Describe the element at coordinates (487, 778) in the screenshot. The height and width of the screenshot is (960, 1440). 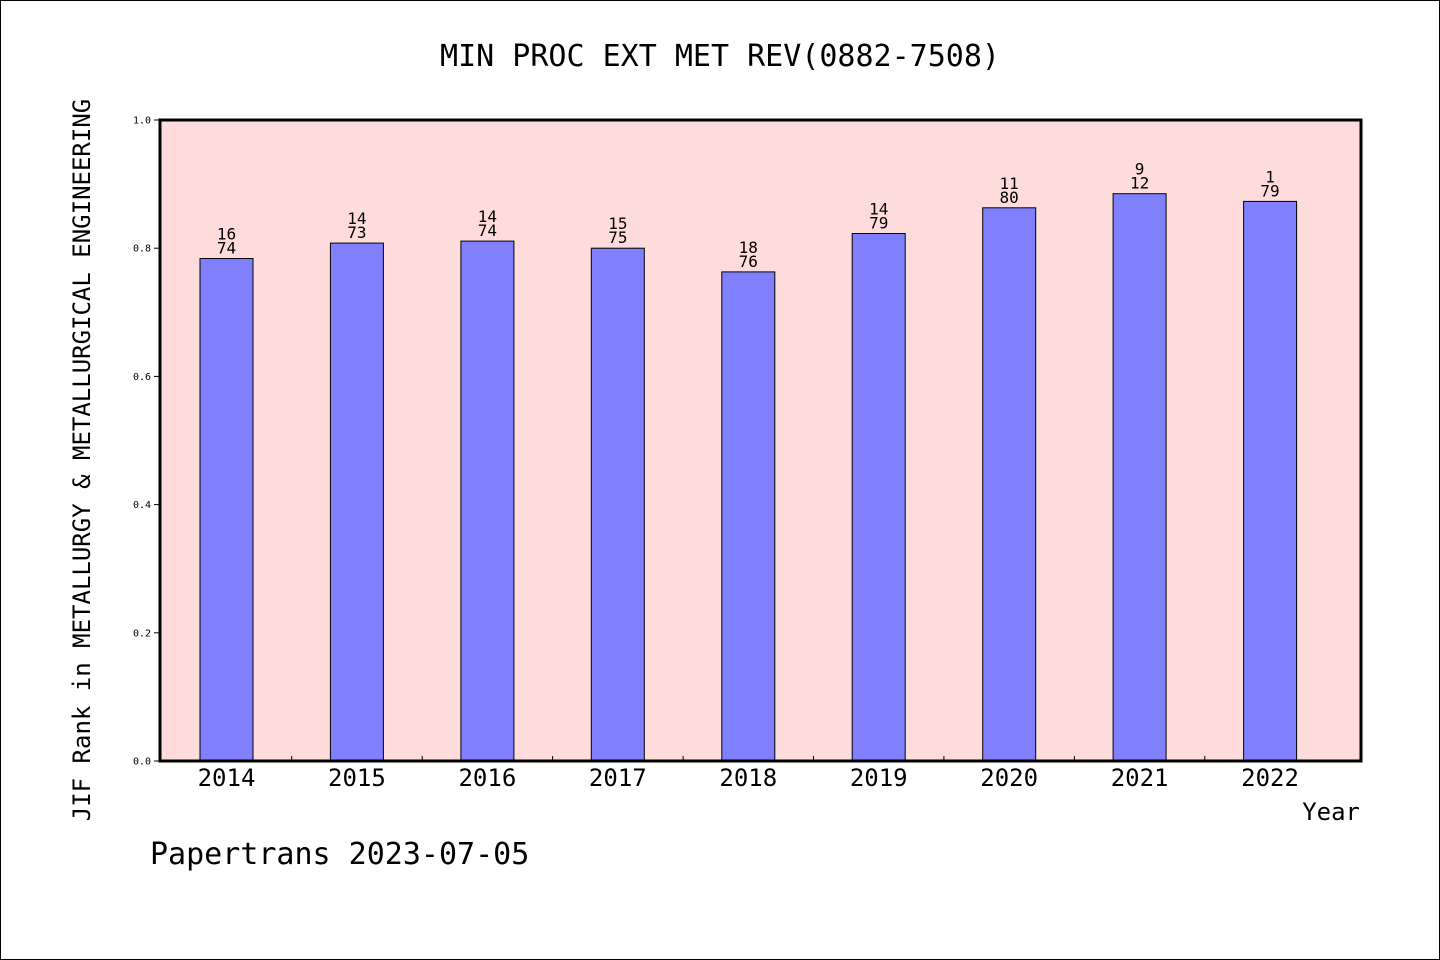
I see `x-tick-label-2016: 2016` at that location.